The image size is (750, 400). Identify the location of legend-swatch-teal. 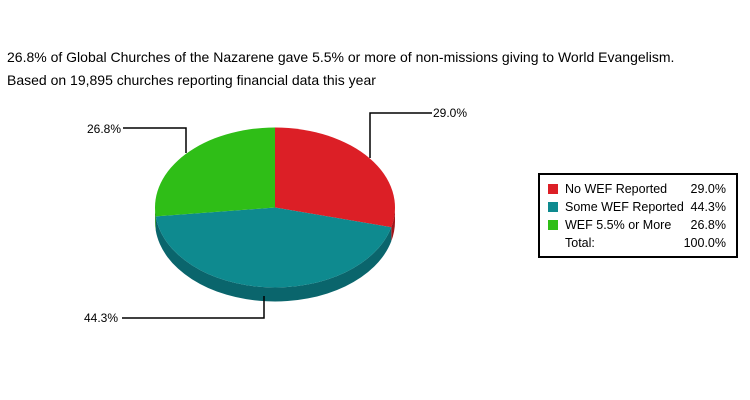
(553, 207).